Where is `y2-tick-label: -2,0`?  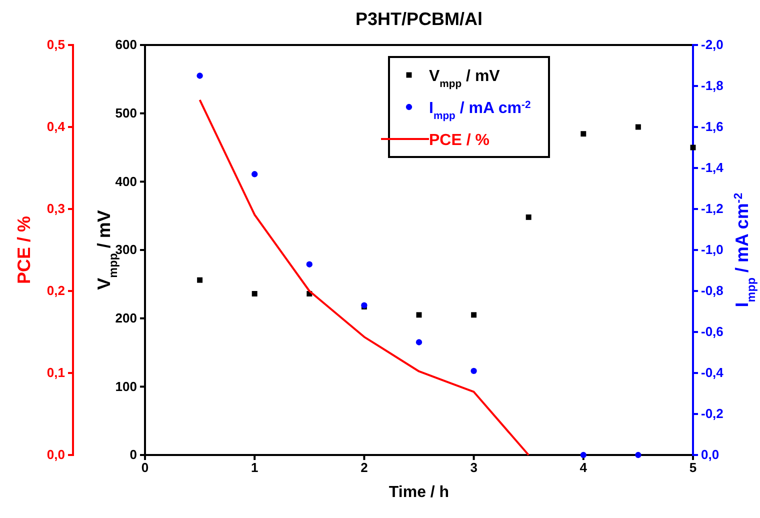
y2-tick-label: -2,0 is located at coordinates (712, 44).